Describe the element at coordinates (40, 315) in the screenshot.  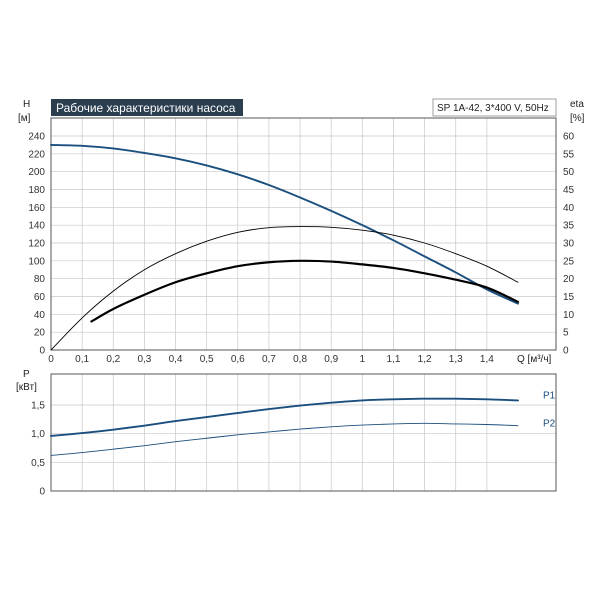
I see `y-tick-label: 40` at that location.